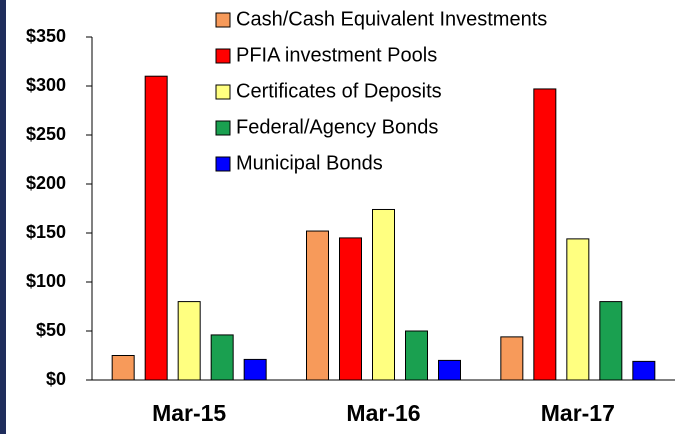  Describe the element at coordinates (383, 413) in the screenshot. I see `x-tick-label: Mar-16` at that location.